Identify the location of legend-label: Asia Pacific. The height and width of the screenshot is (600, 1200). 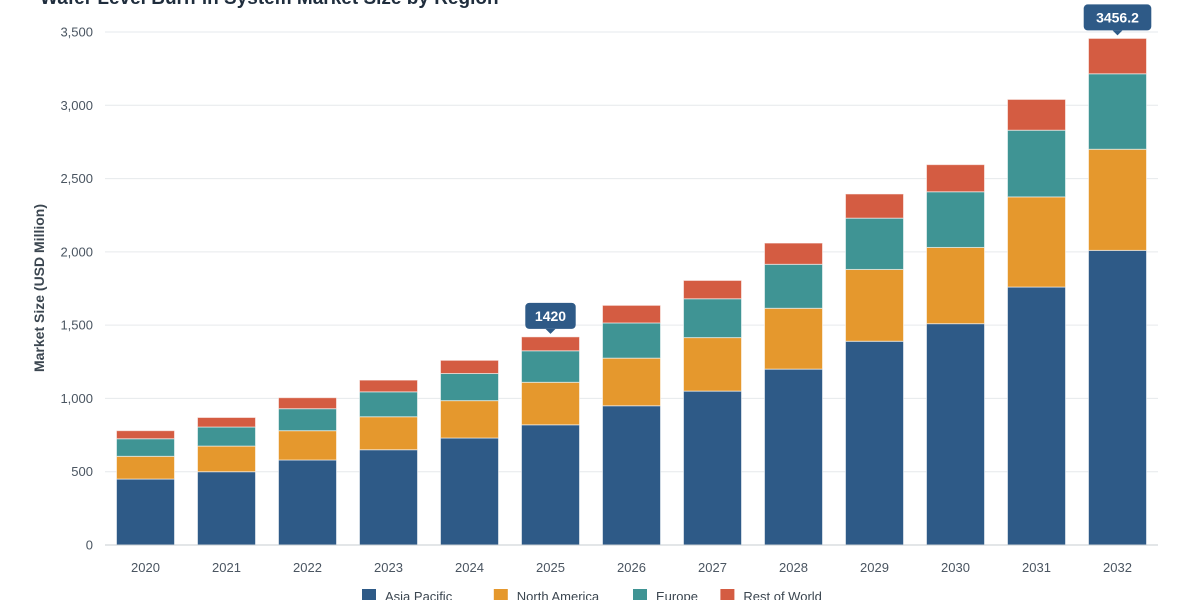
(419, 594).